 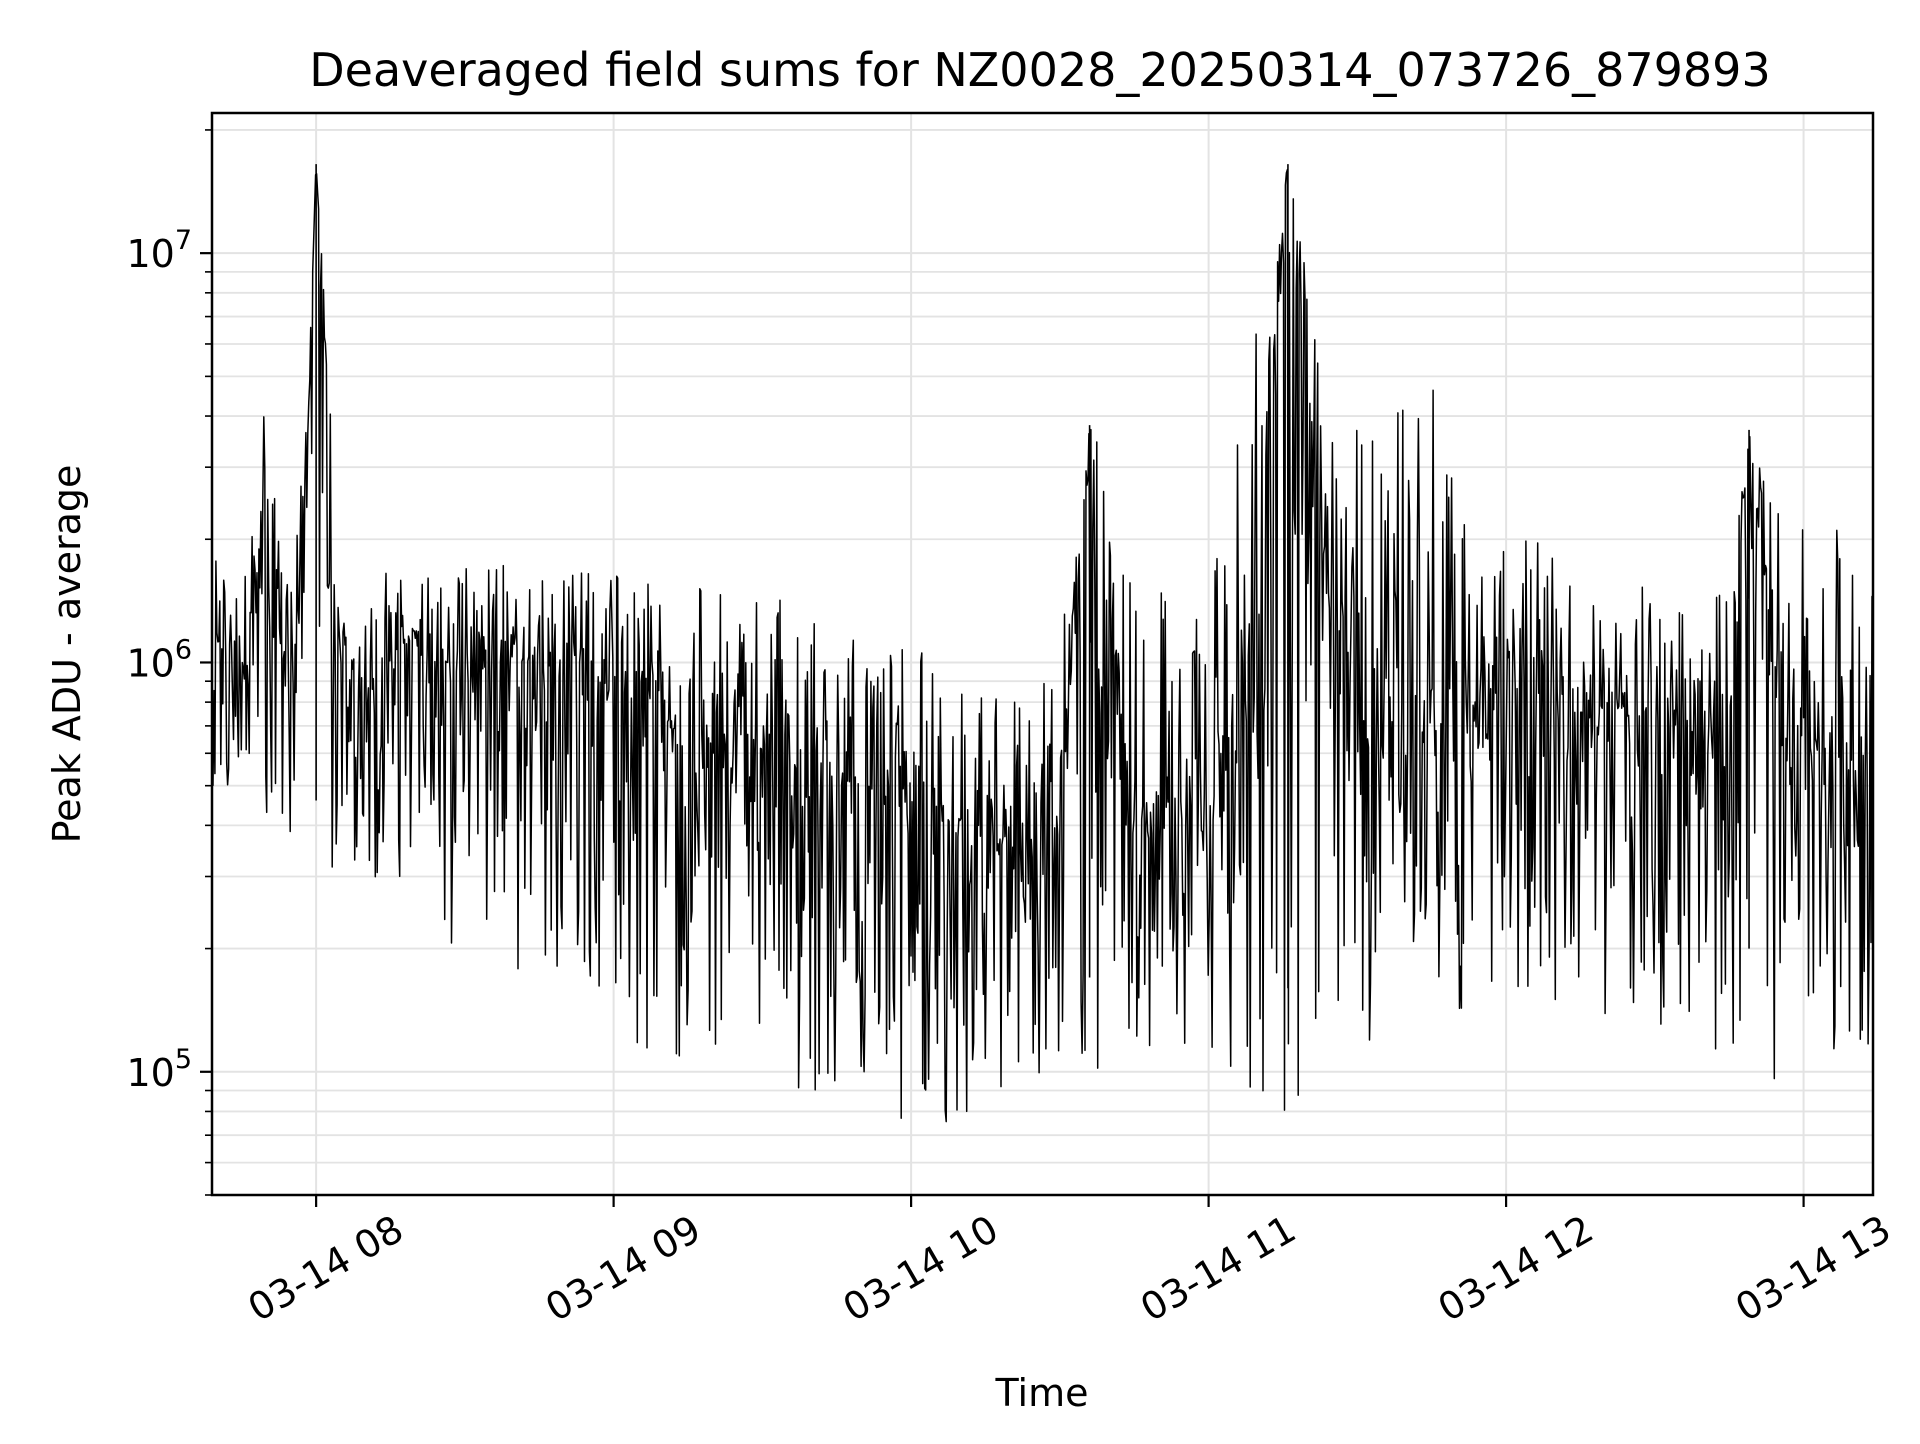 I want to click on y-tick-label: 10⁶, so click(x=159, y=659).